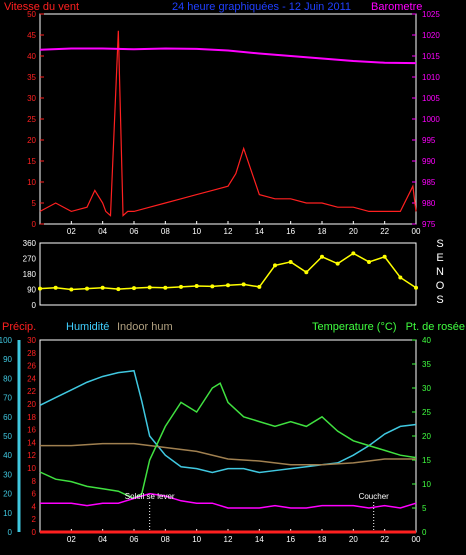  I want to click on barometer-tick-label: 1005, so click(431, 98).